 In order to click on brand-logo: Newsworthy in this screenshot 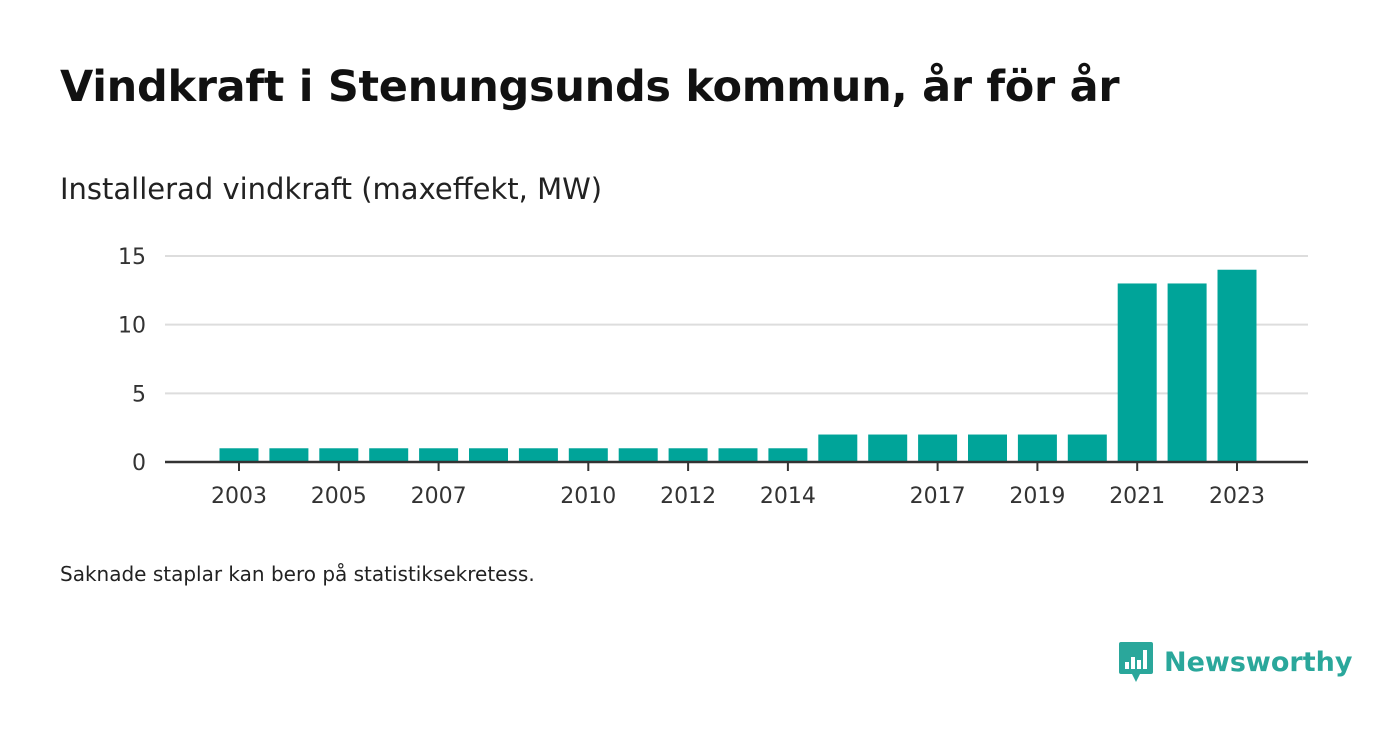, I will do `click(1235, 662)`.